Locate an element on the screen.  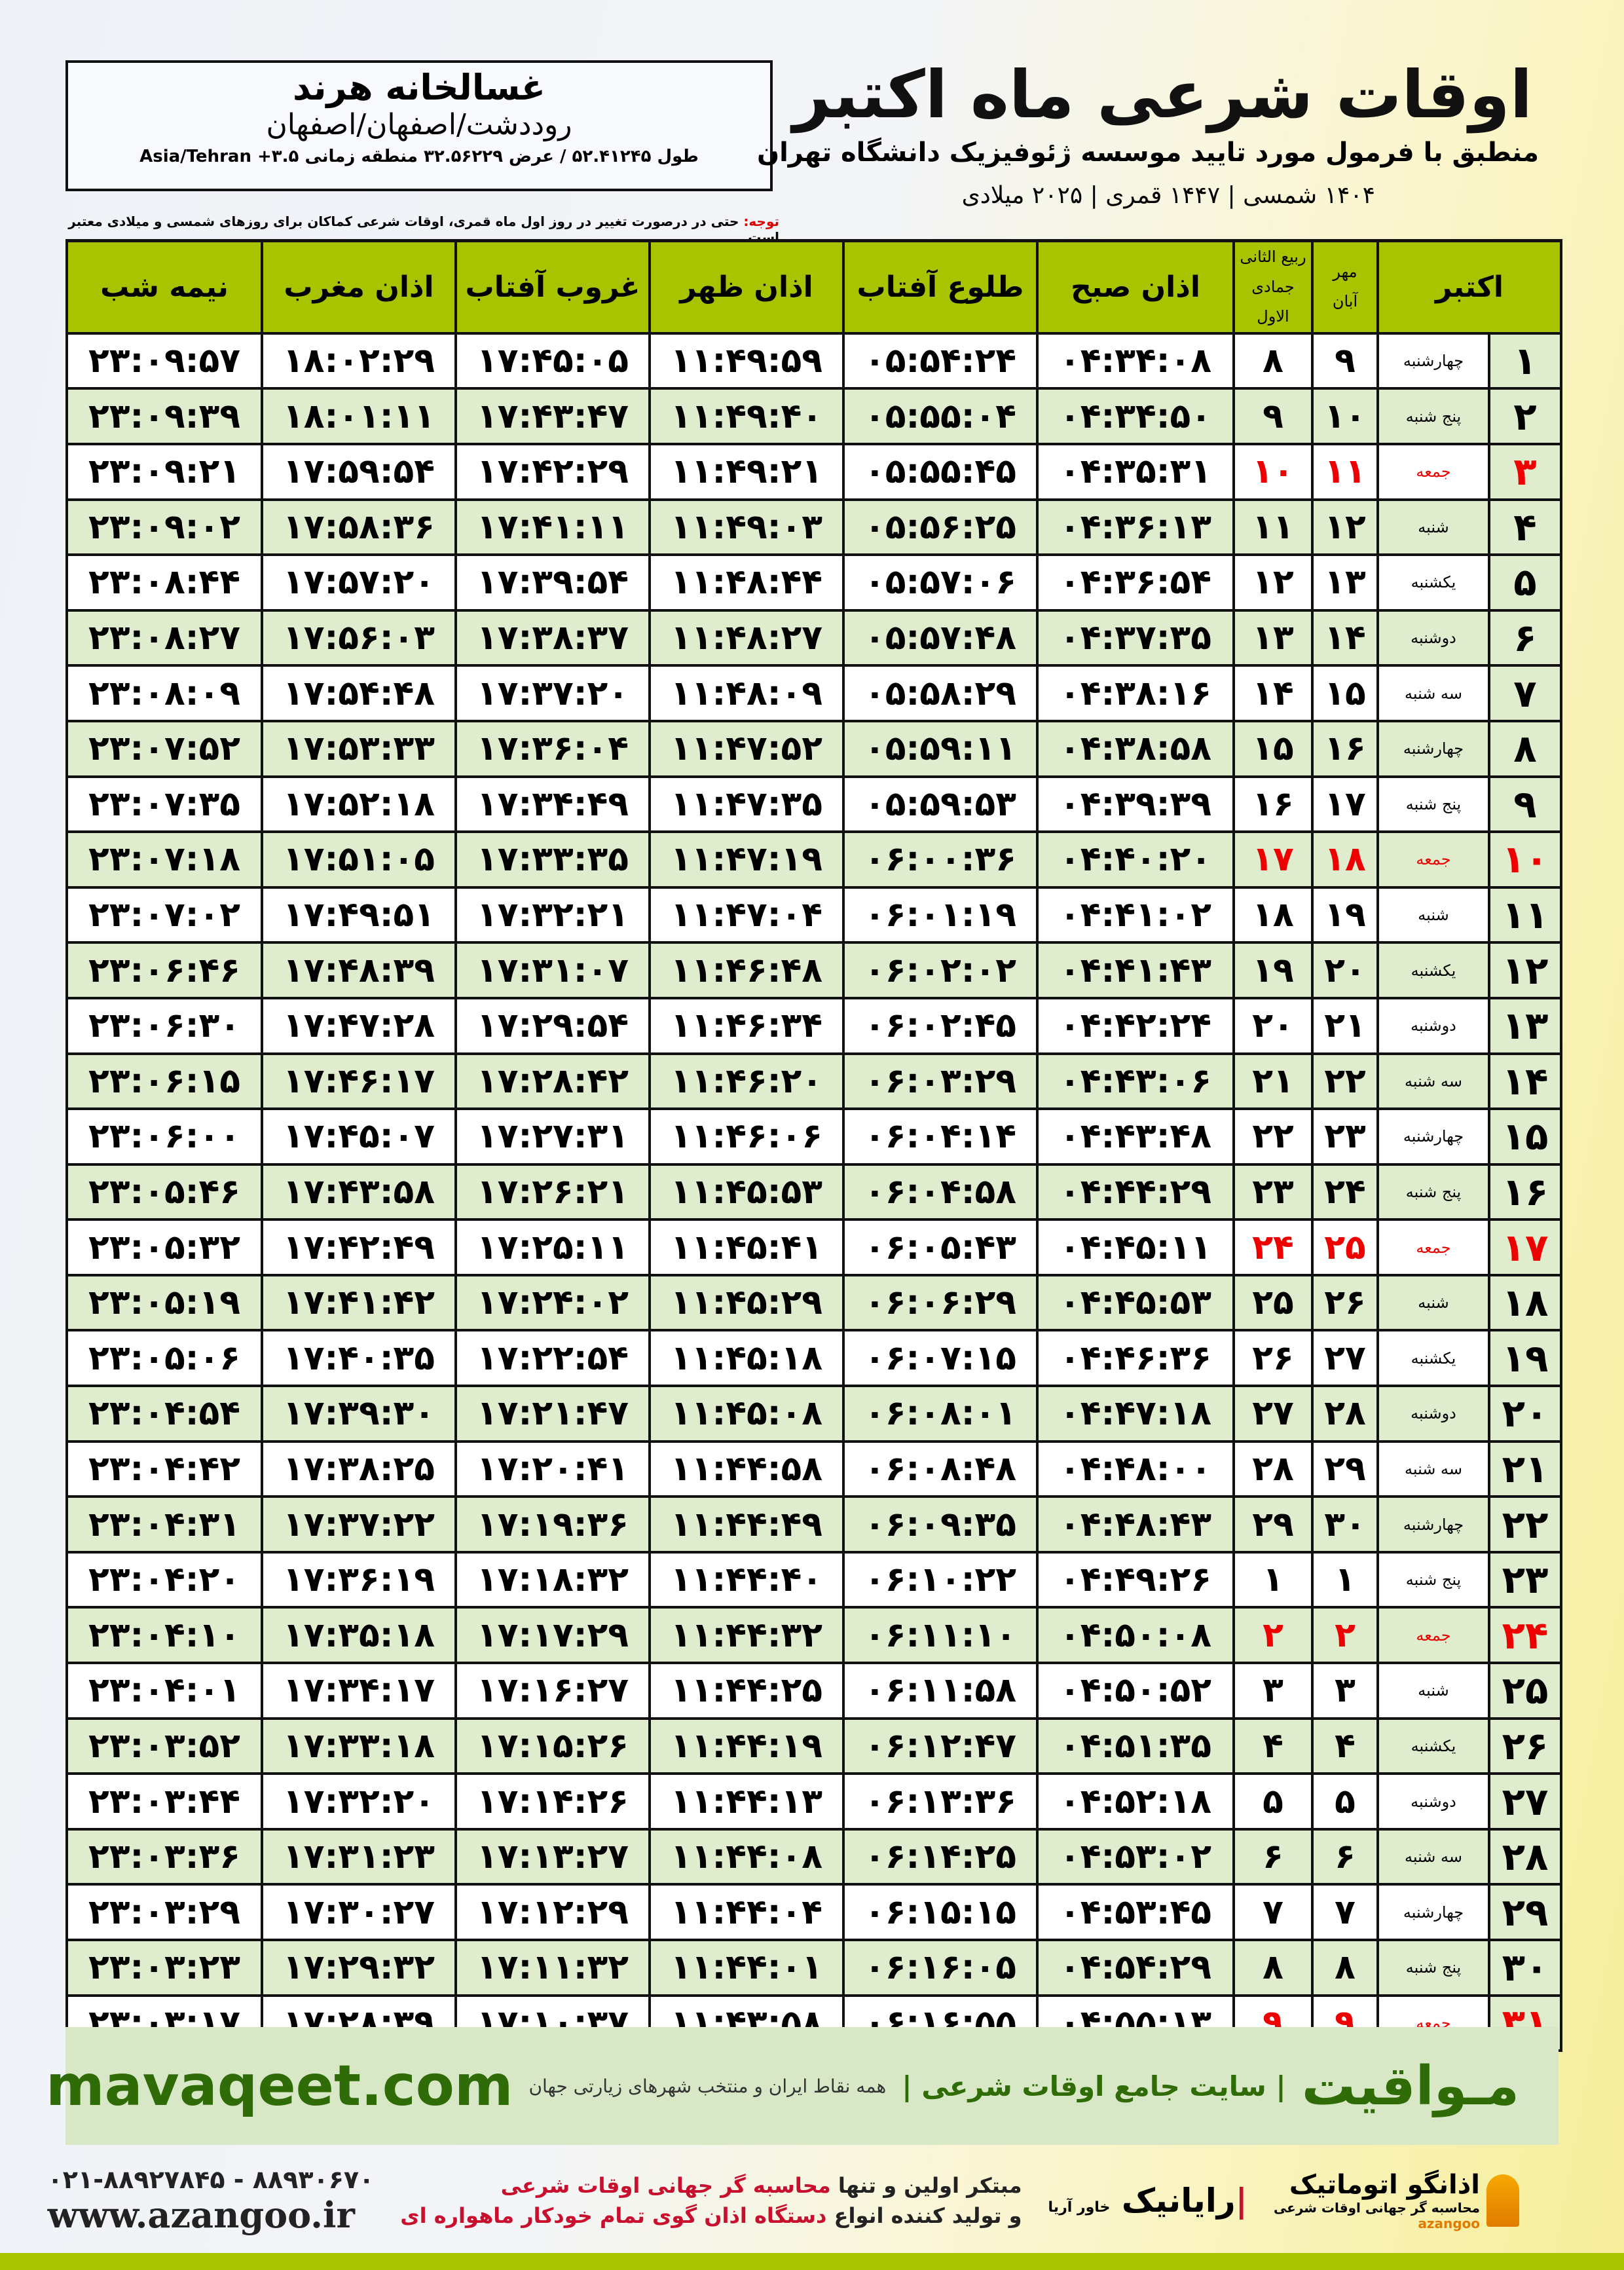
hijri-day: ۱۳ is located at coordinates (1273, 637).